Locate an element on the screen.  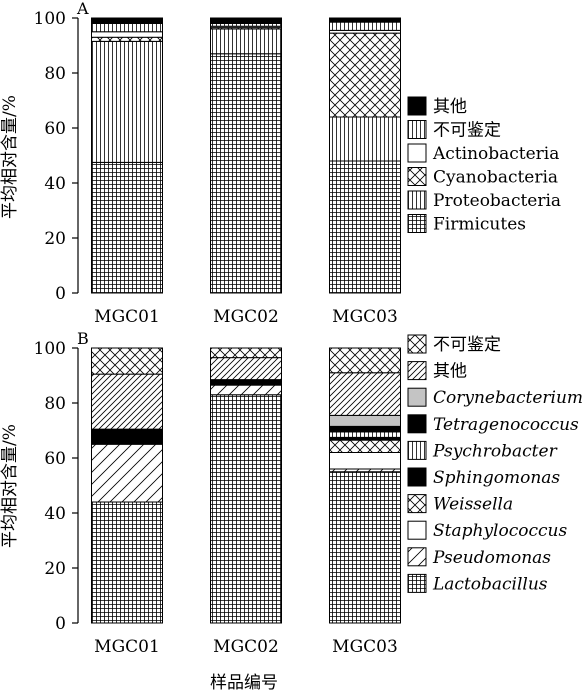
legend-label: Psychrobacter is located at coordinates (495, 451).